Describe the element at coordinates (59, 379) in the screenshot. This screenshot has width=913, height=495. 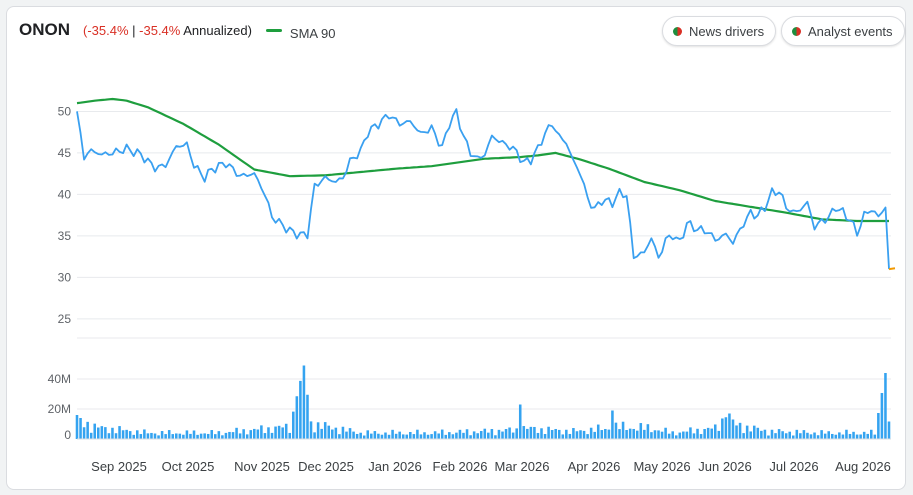
I see `volume-tick-label: 40M` at that location.